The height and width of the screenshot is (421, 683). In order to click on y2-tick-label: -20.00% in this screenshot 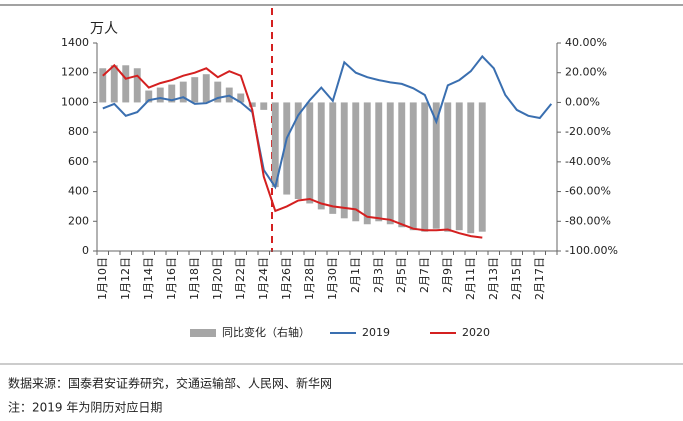, I will do `click(588, 131)`.